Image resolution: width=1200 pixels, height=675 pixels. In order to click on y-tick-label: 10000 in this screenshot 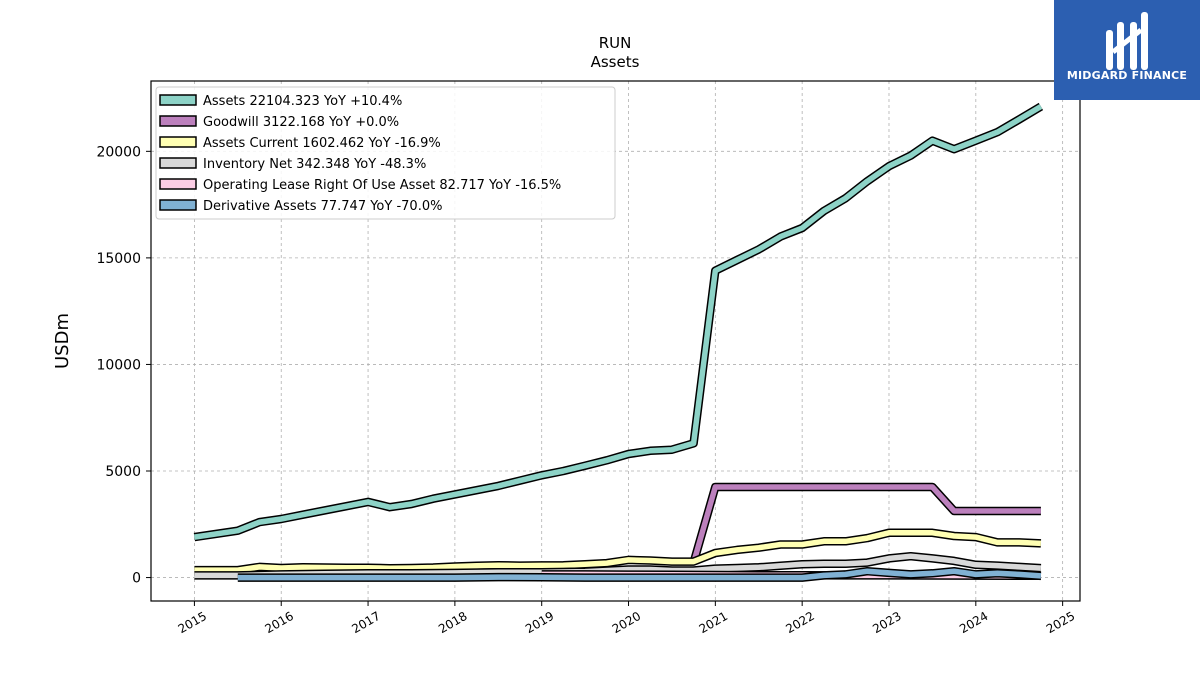, I will do `click(118, 365)`.